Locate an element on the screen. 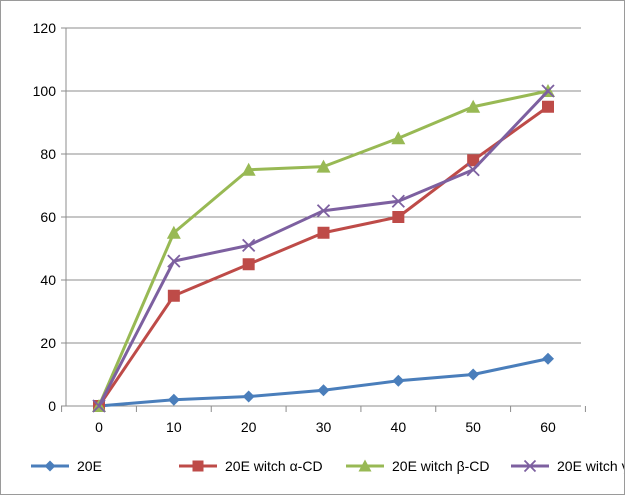 This screenshot has width=625, height=499. y-axis-tick-labels: 0 20 40 60 80 100 120 is located at coordinates (45, 217).